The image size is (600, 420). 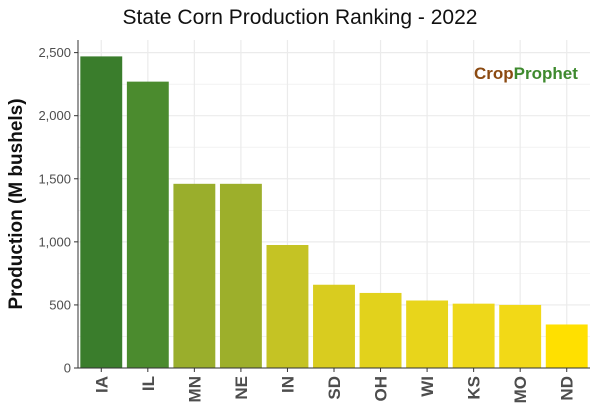 I want to click on y-tick-label: 0, so click(x=67, y=368).